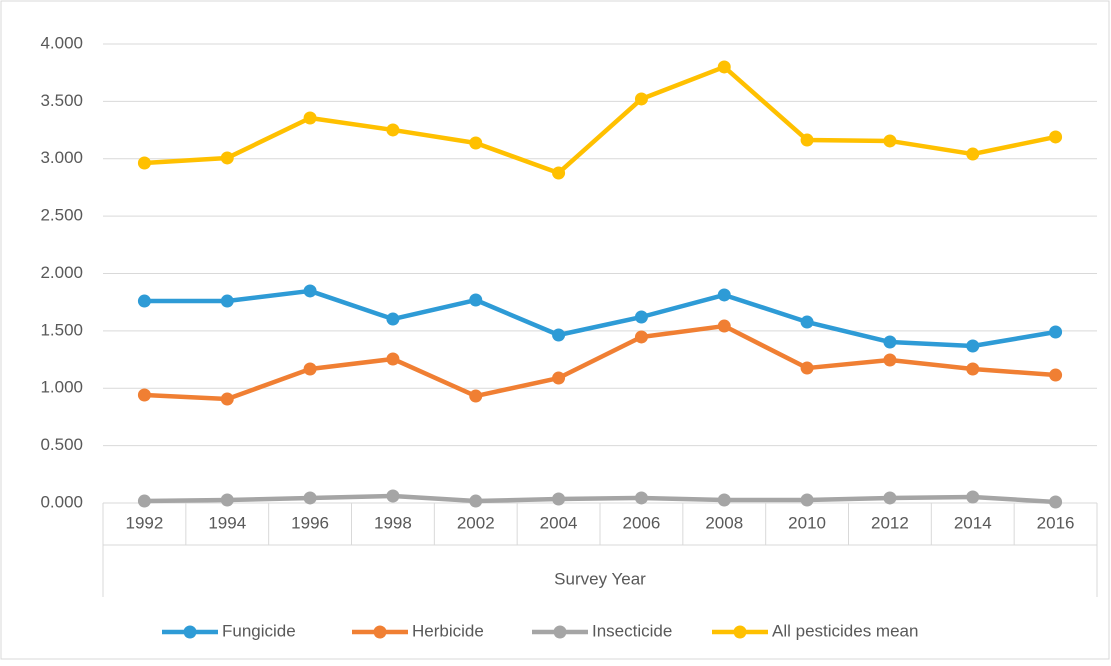 This screenshot has height=666, width=1111. I want to click on y-tick-label: 2.500, so click(61, 215).